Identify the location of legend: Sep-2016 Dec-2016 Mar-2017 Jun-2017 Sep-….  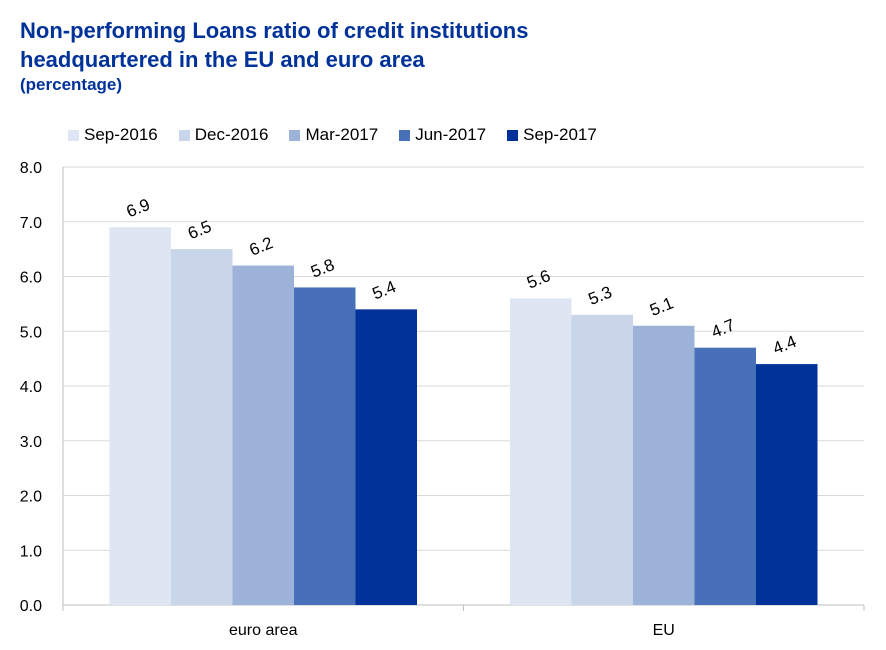
(343, 135).